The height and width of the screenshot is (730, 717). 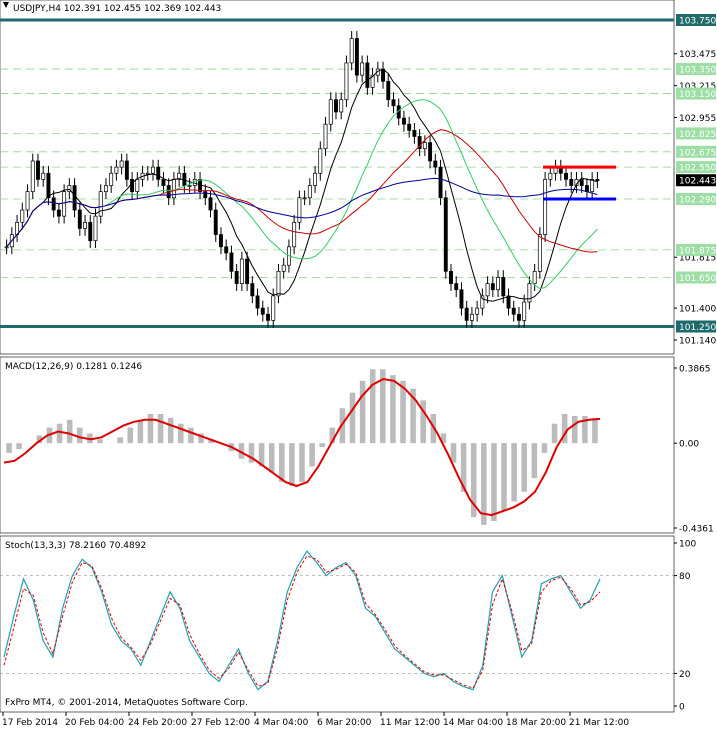 What do you see at coordinates (685, 577) in the screenshot?
I see `stochastic-axis-label: 80` at bounding box center [685, 577].